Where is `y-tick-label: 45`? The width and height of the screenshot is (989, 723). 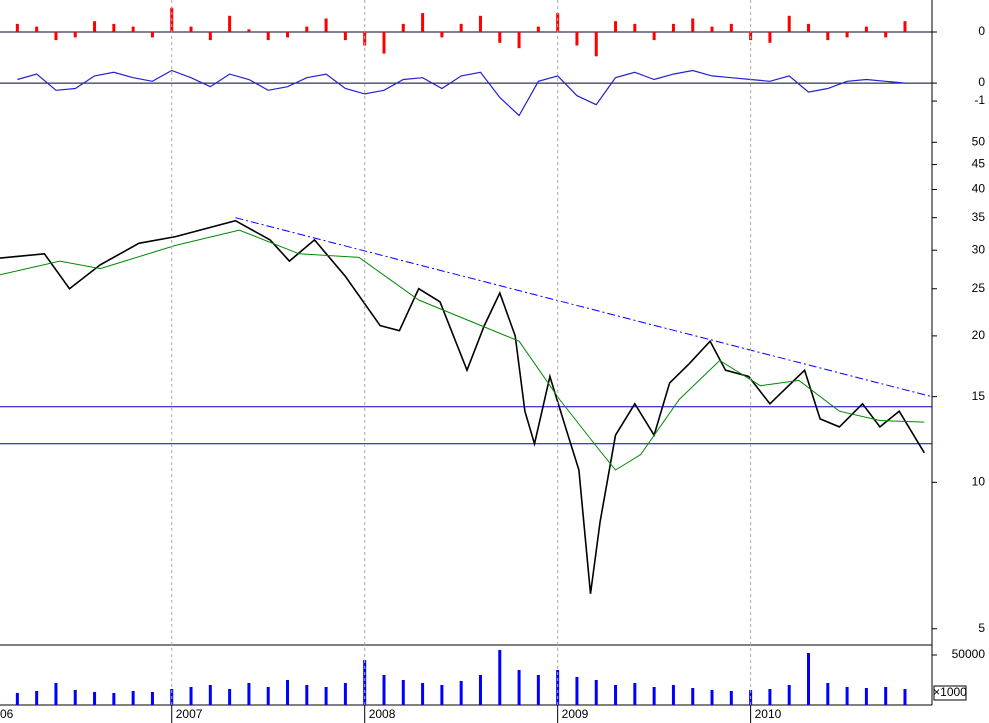 y-tick-label: 45 is located at coordinates (979, 164).